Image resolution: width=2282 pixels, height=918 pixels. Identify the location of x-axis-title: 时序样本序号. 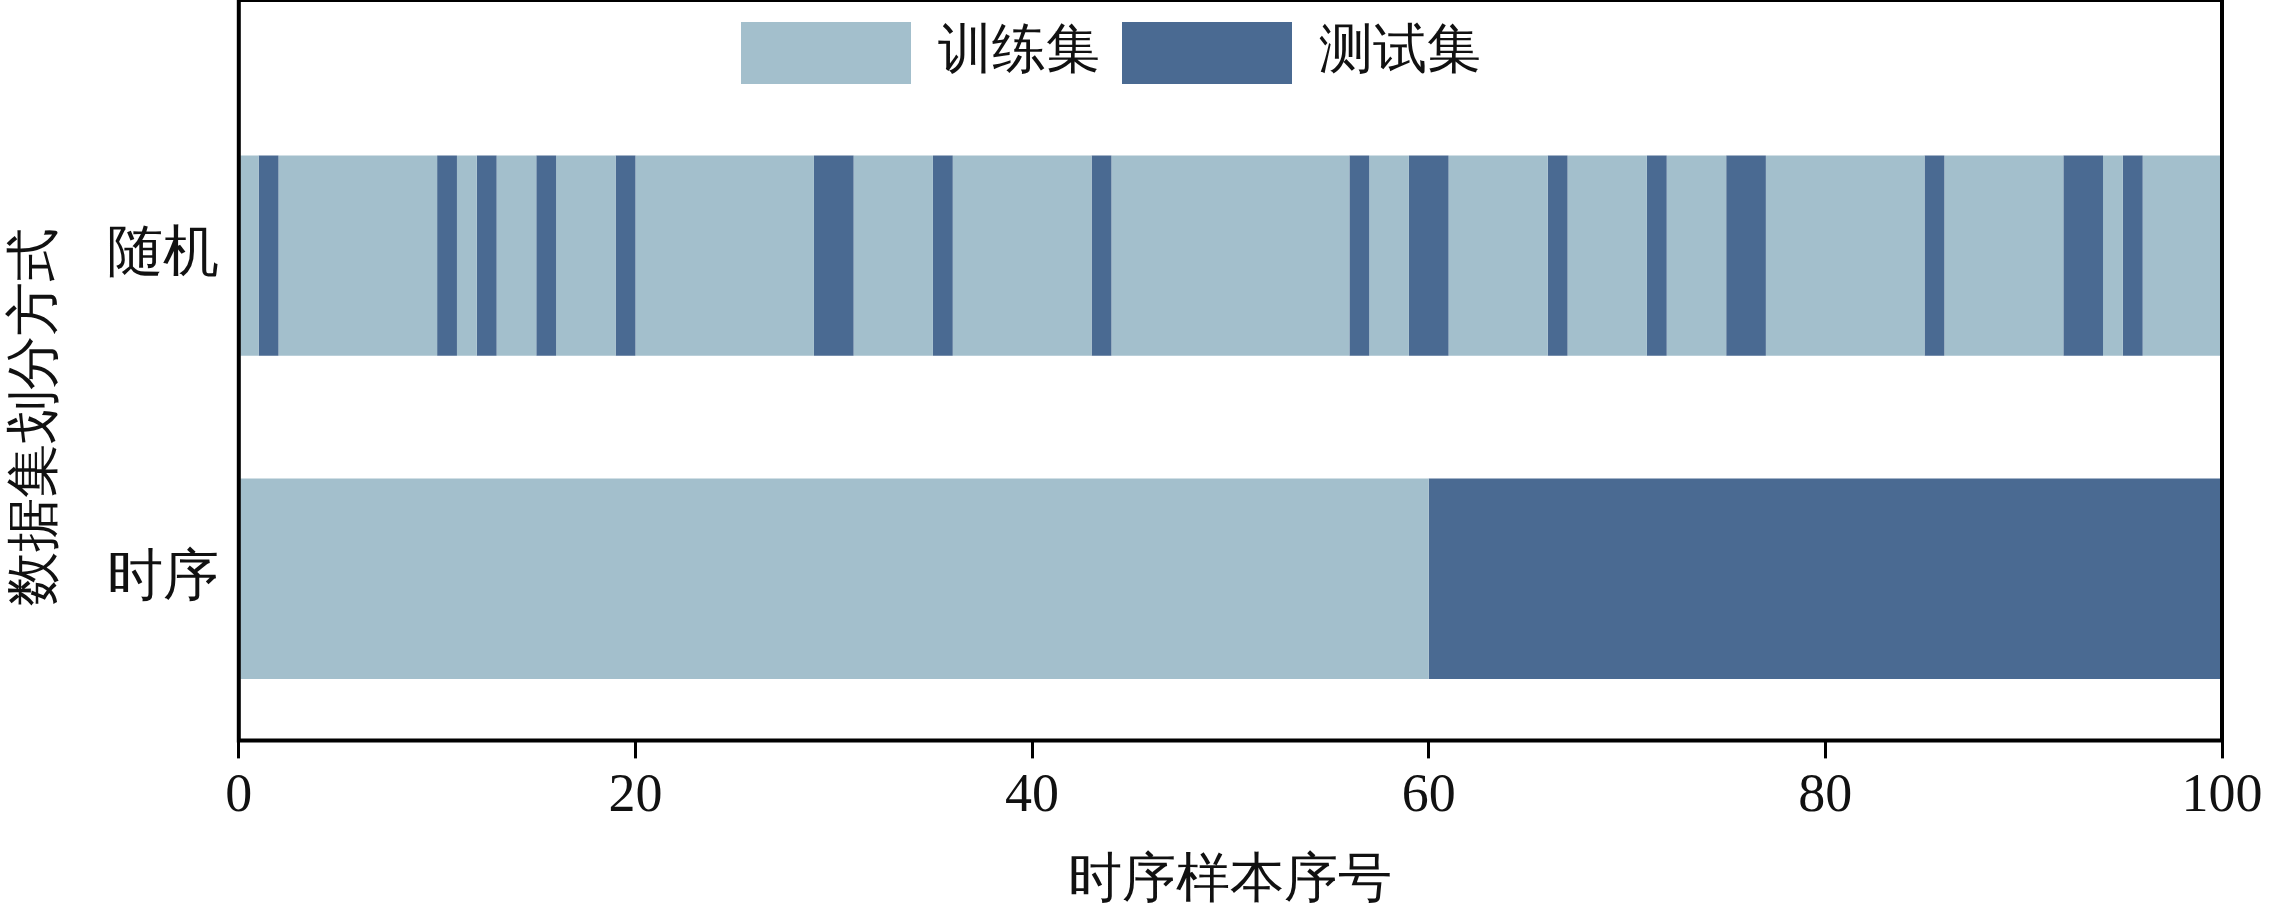
(1230, 877).